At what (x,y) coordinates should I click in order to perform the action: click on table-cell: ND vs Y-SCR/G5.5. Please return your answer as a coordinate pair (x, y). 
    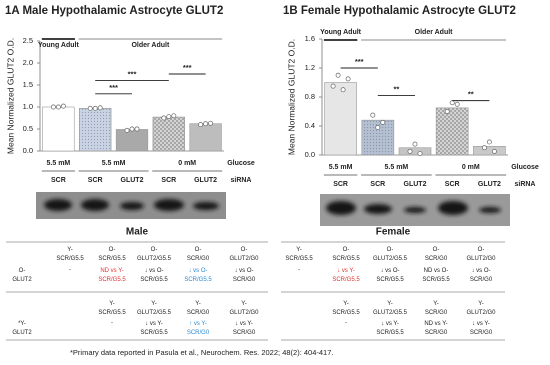
    Looking at the image, I should click on (112, 275).